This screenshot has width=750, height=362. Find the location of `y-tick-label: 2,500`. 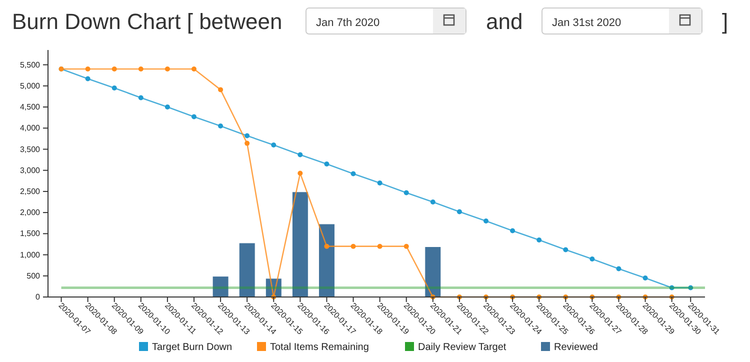

y-tick-label: 2,500 is located at coordinates (30, 191).